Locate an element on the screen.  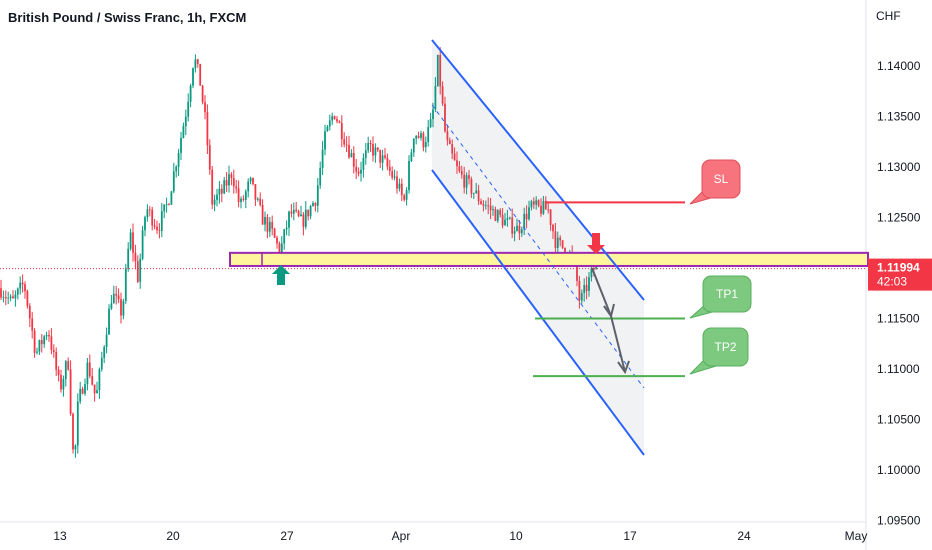
tp2-callout is located at coordinates (725, 347).